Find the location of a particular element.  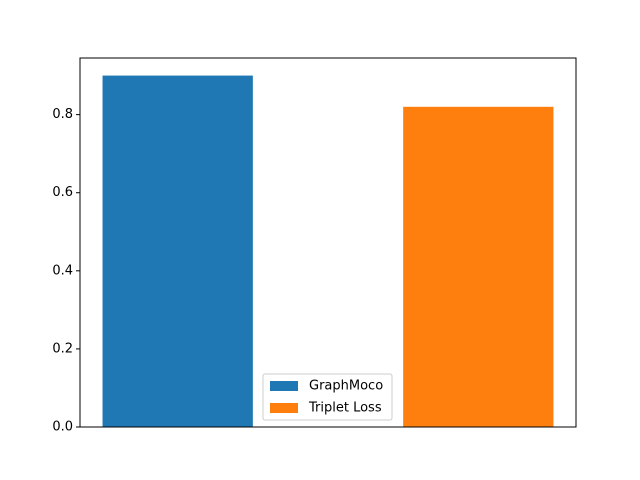

legend-label: GraphMoco is located at coordinates (346, 386).